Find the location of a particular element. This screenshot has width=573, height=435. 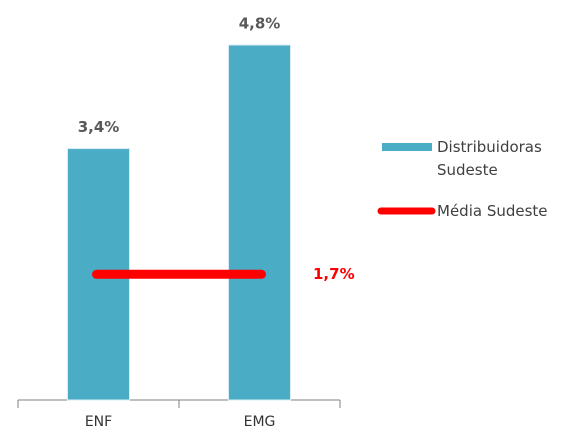

x-tick-label: ENF is located at coordinates (98, 422).